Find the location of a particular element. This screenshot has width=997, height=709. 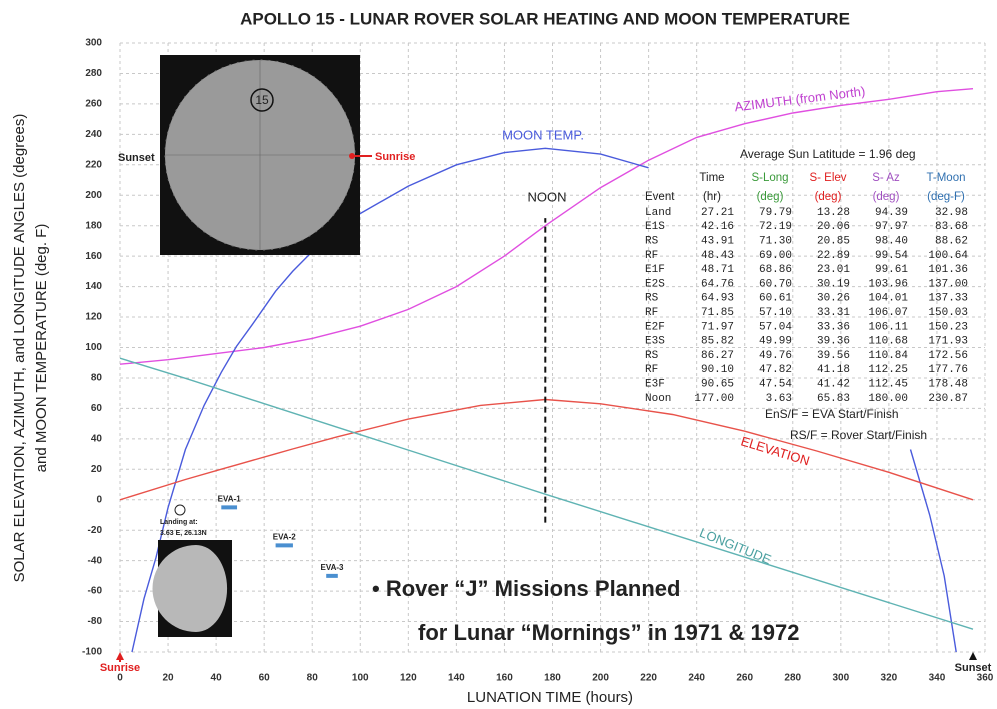

table-header: Time is located at coordinates (711, 178).